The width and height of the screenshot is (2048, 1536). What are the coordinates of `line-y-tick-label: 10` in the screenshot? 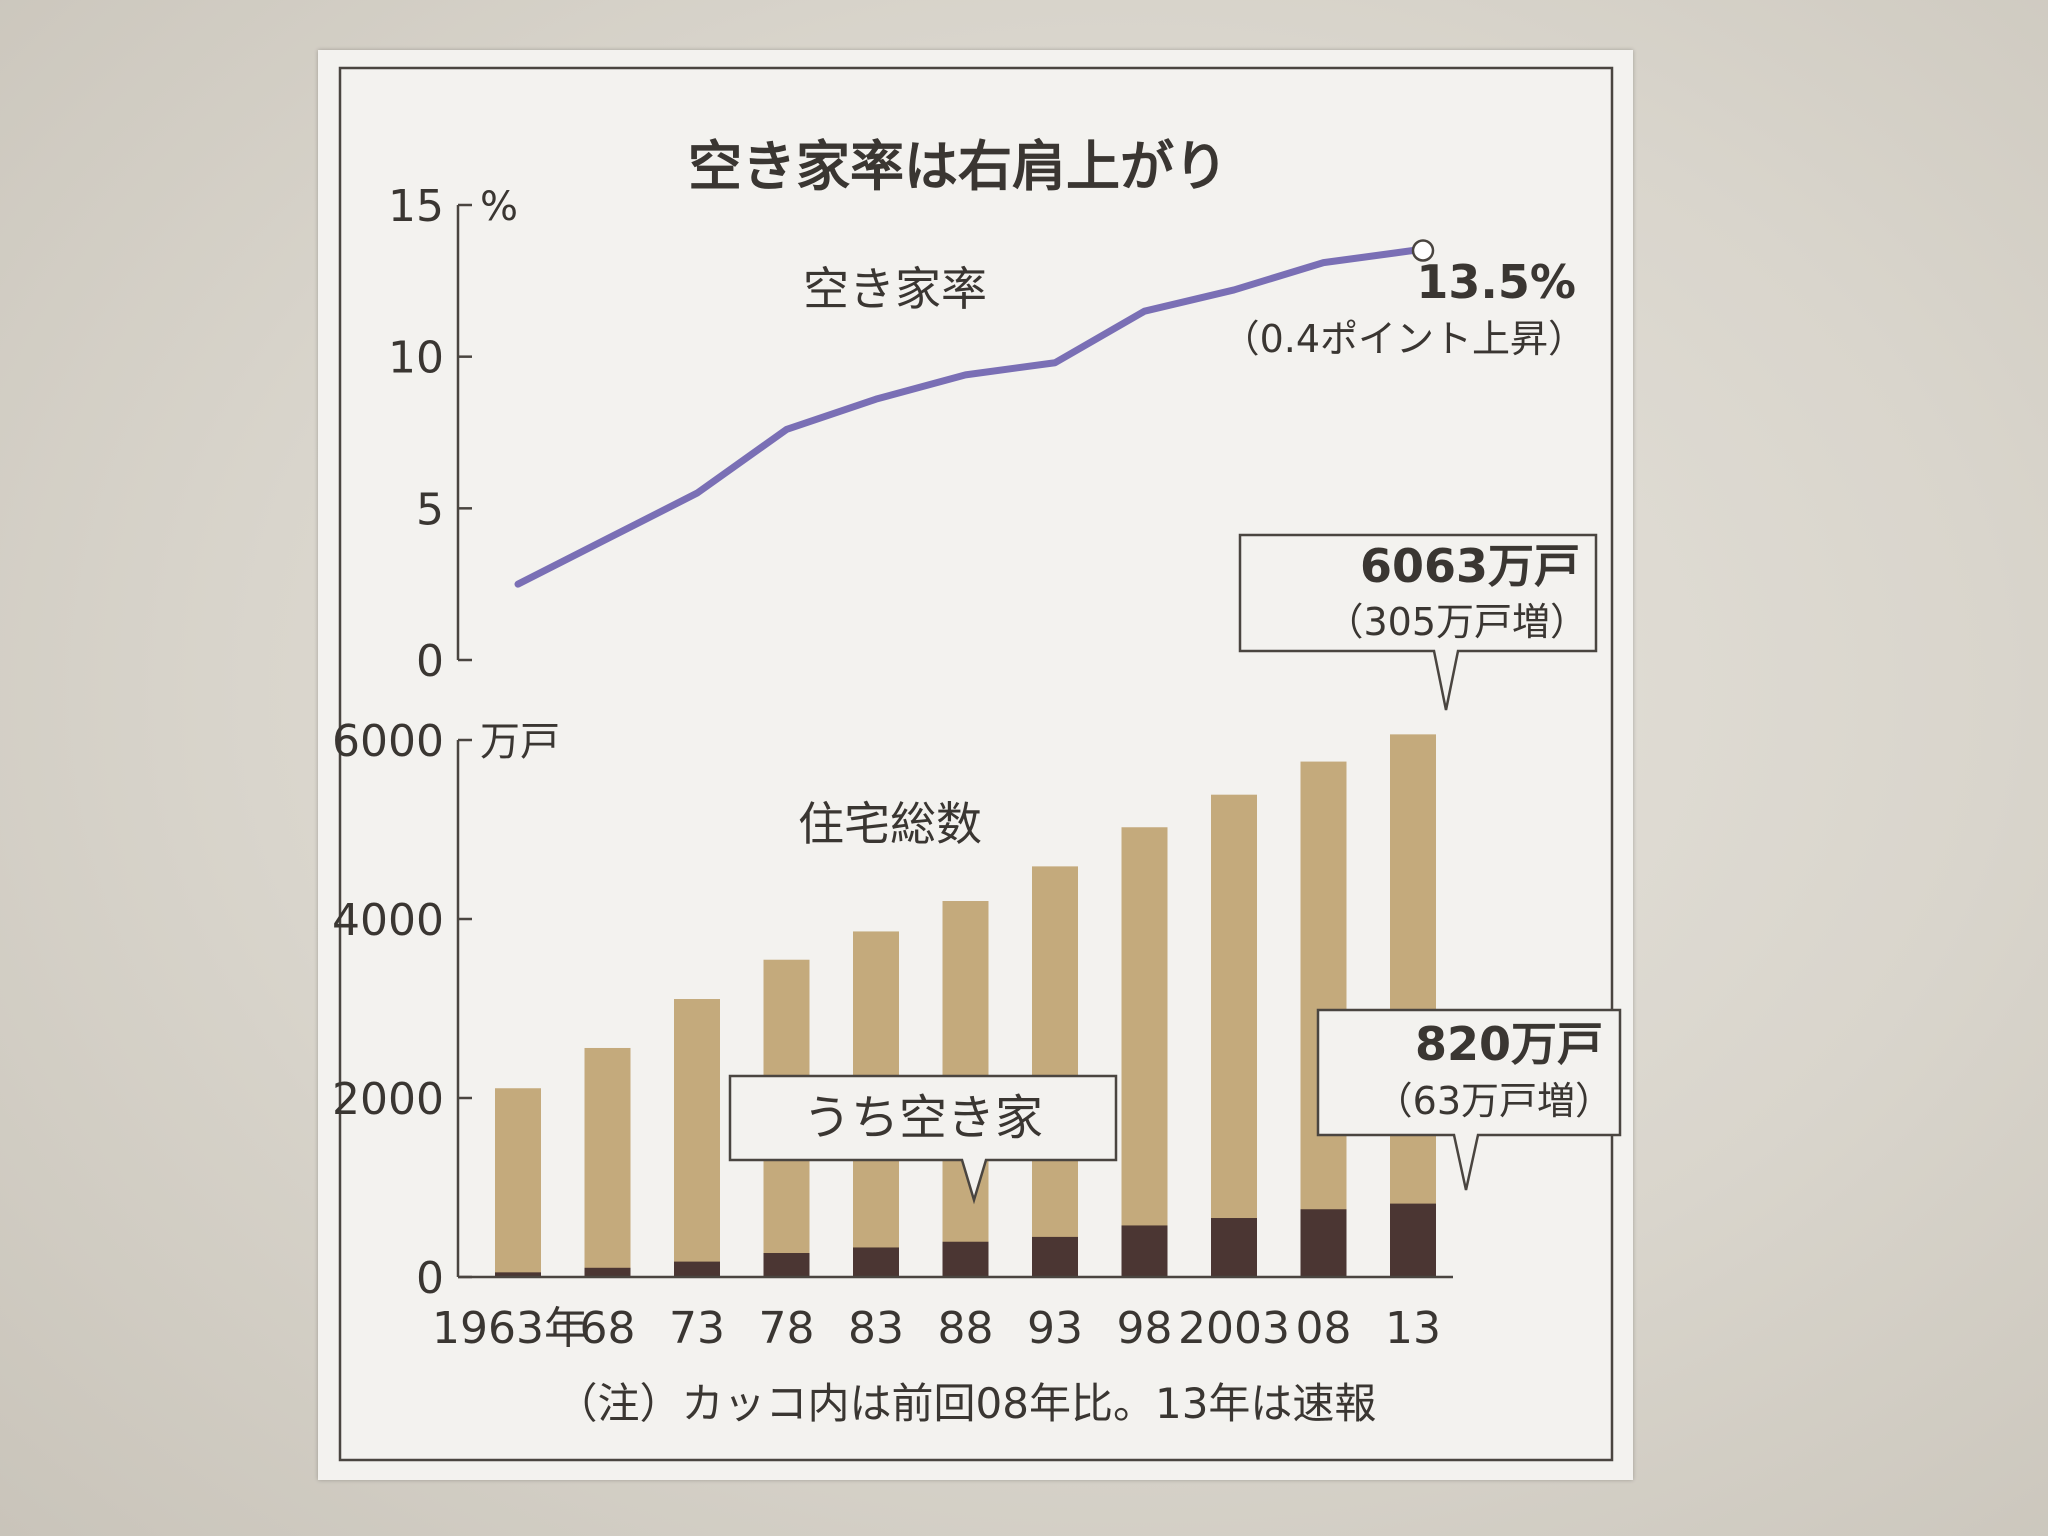 It's located at (416, 358).